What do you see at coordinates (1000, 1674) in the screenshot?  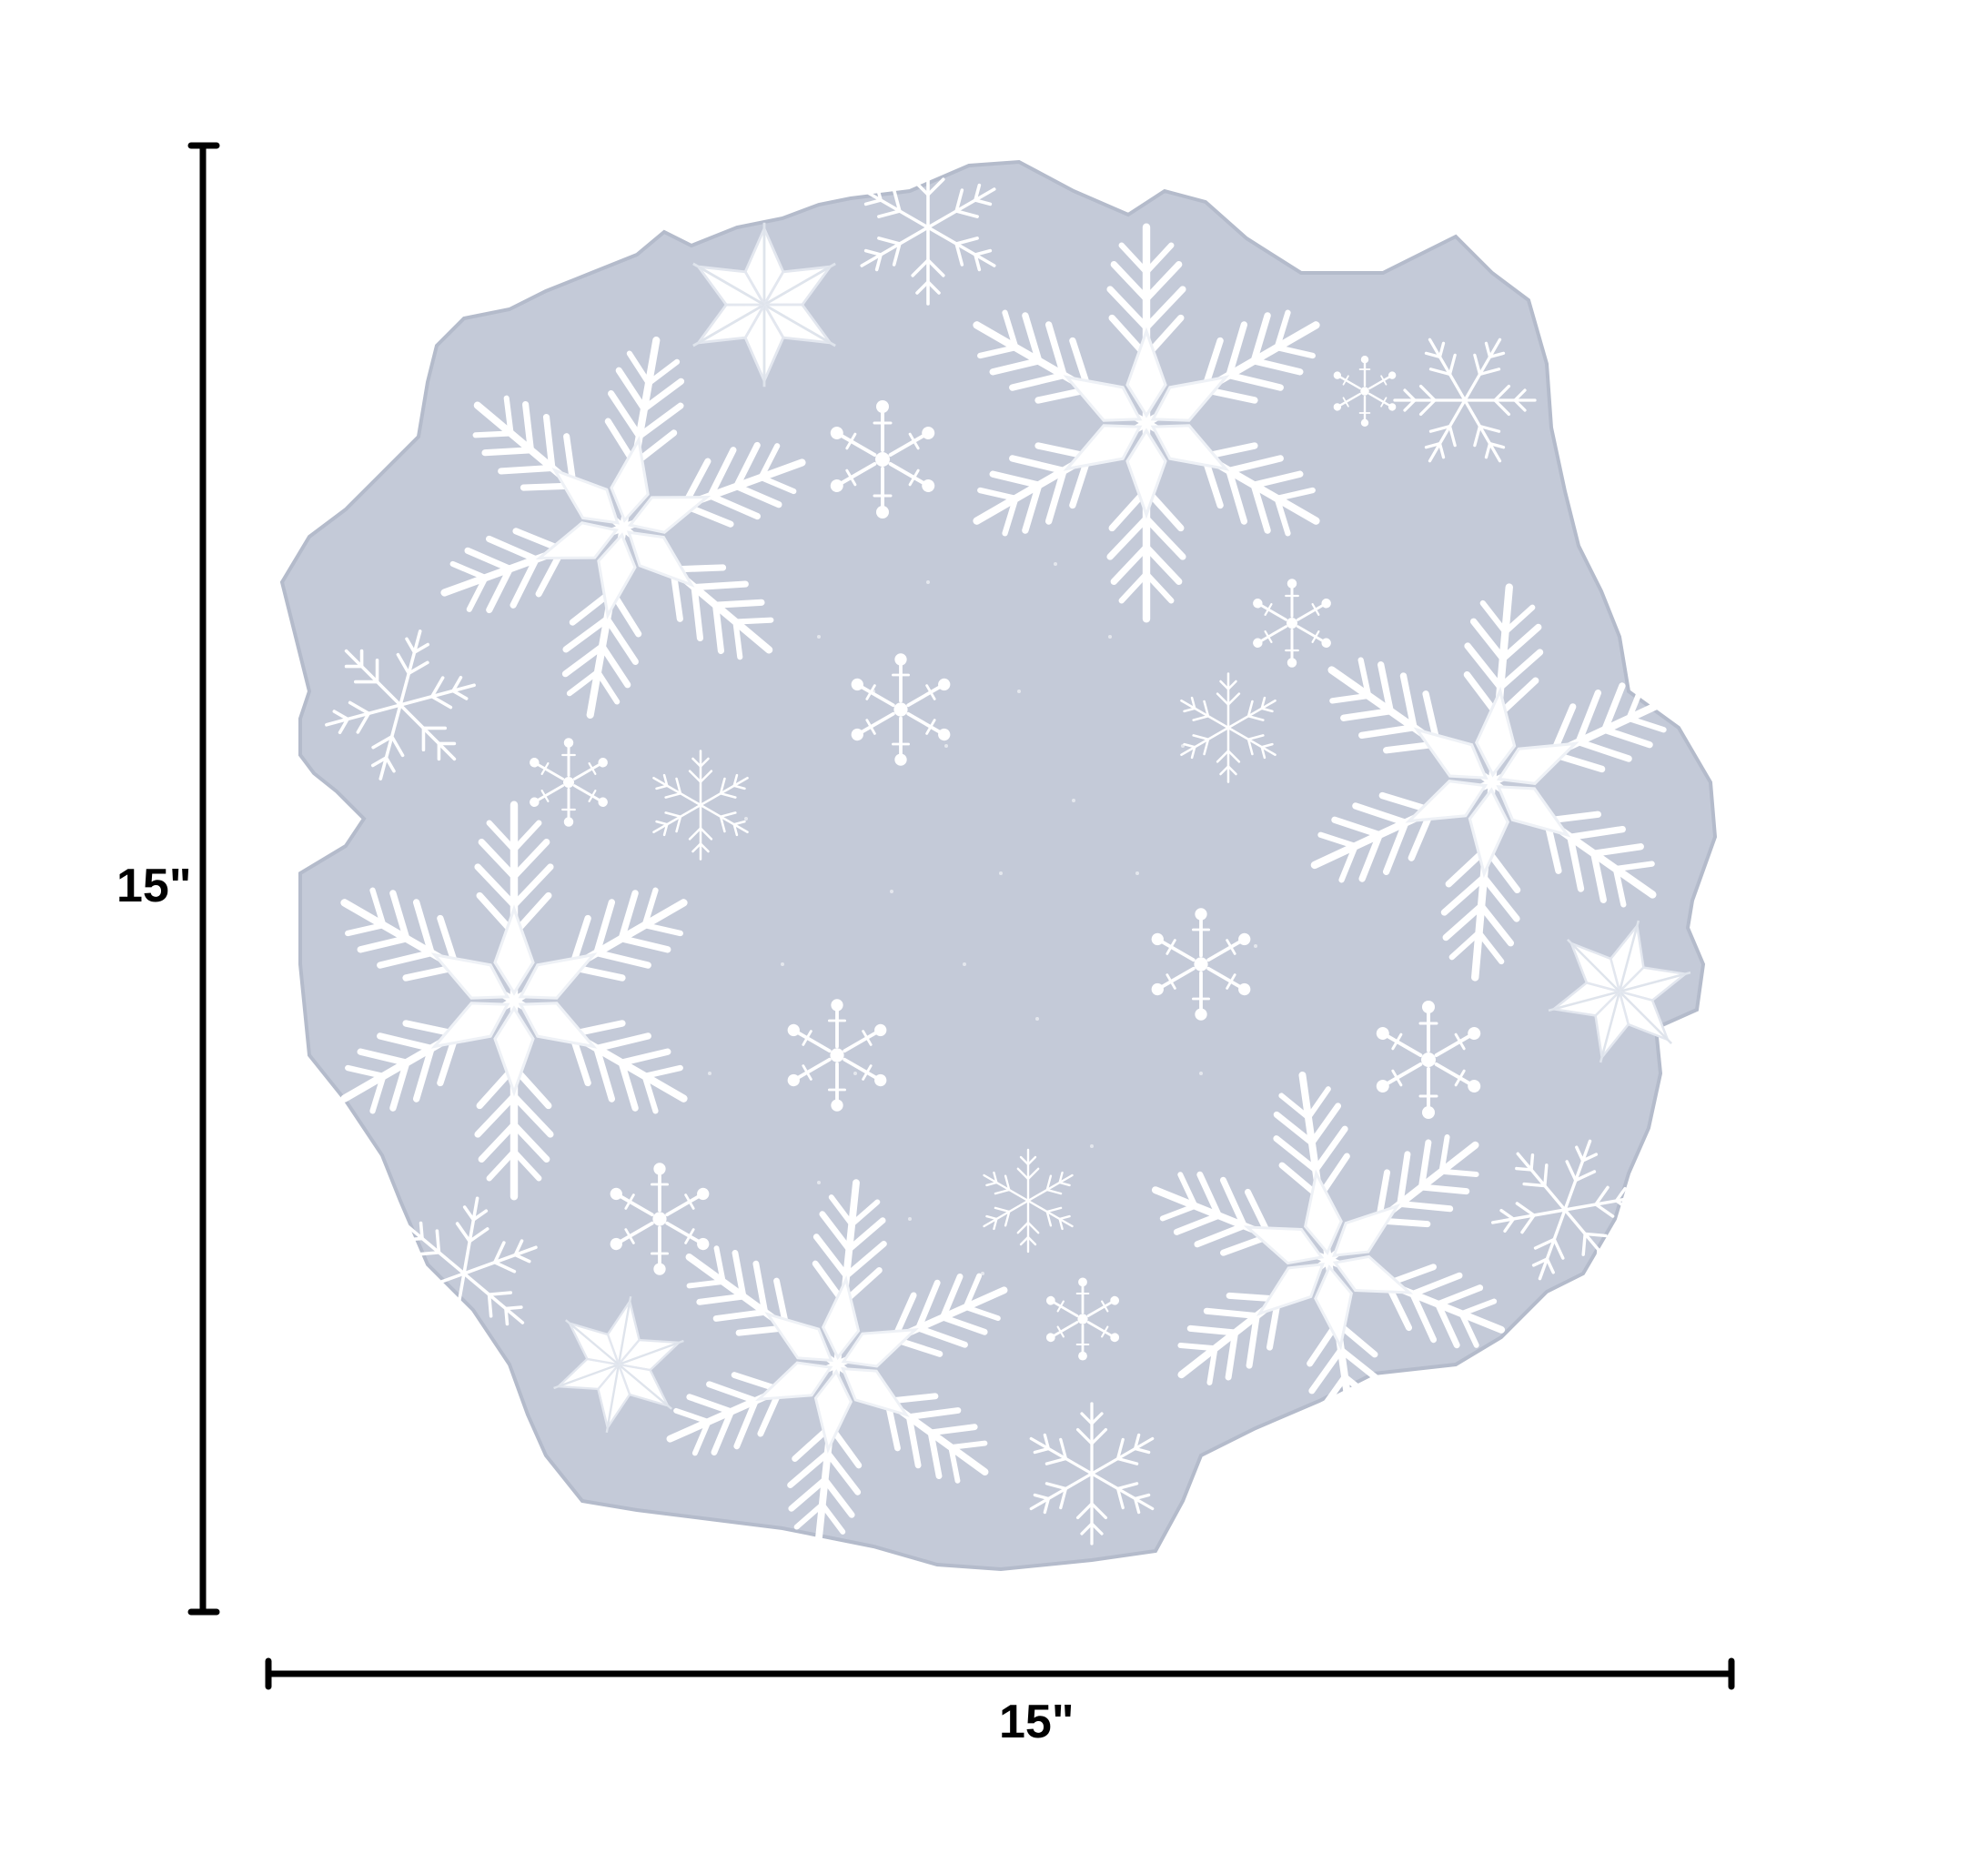 I see `width-dimension-line` at bounding box center [1000, 1674].